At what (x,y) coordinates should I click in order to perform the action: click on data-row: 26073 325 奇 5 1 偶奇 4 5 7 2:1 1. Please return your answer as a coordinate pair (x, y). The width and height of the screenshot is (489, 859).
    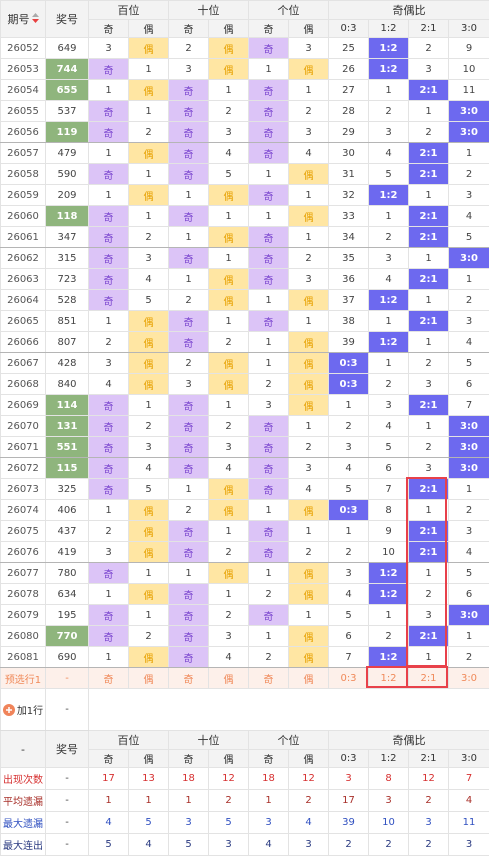
    Looking at the image, I should click on (244, 489).